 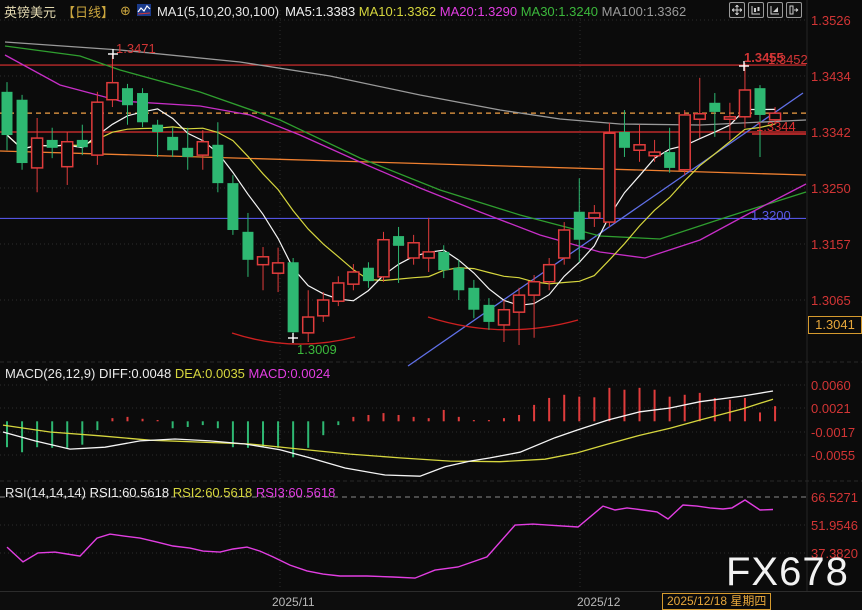 What do you see at coordinates (30, 12) in the screenshot?
I see `symbol-name: 英镑美元` at bounding box center [30, 12].